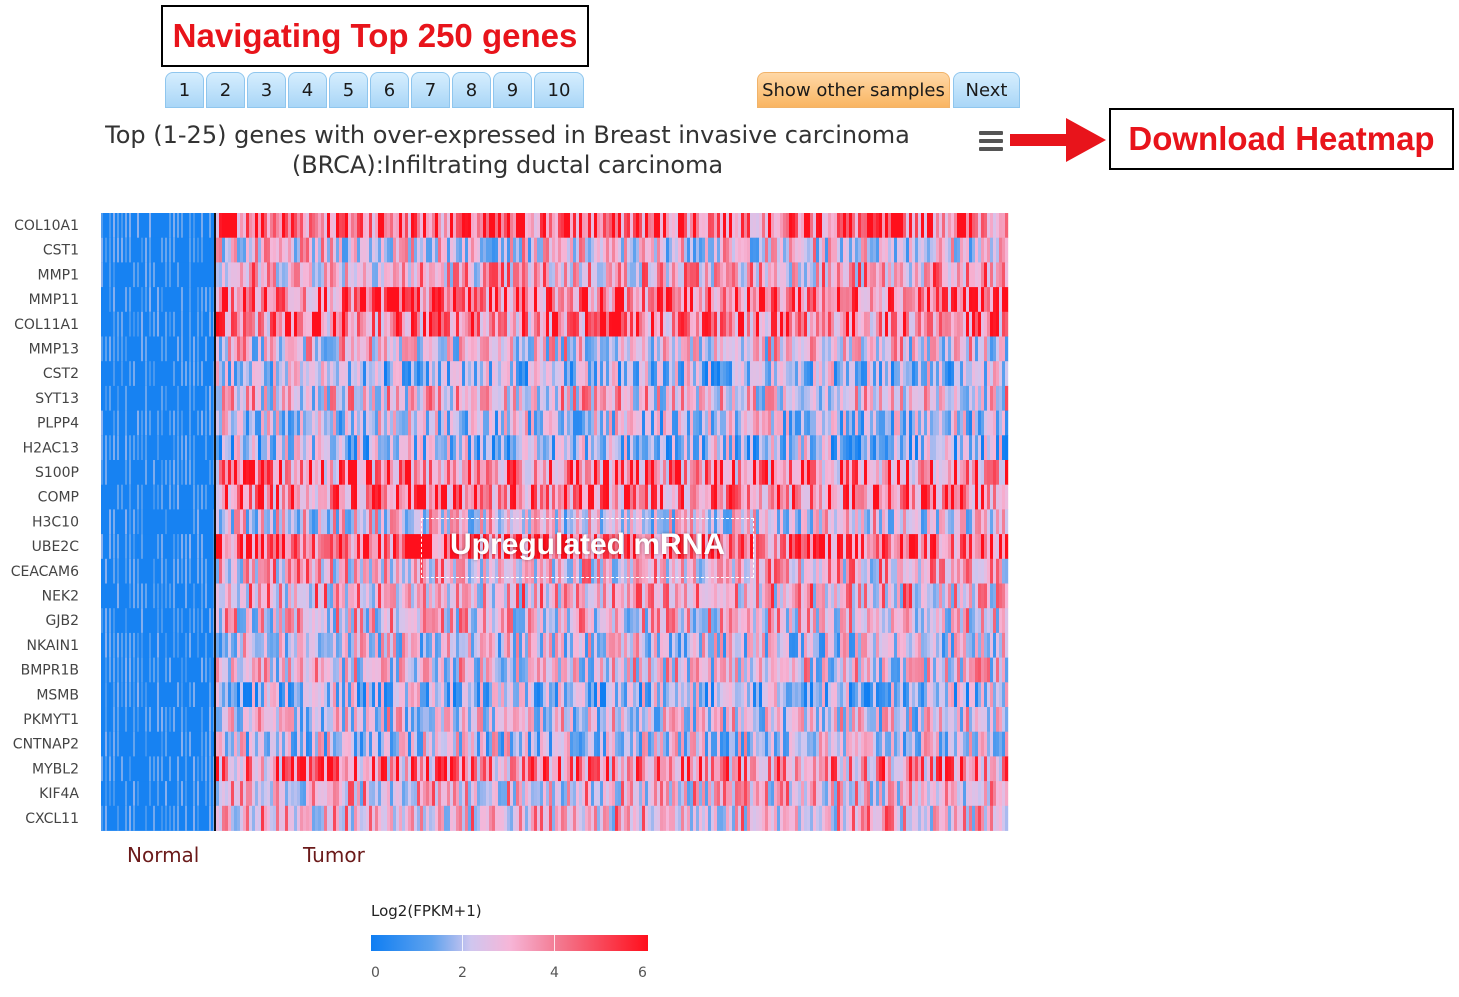 This screenshot has width=1459, height=997. I want to click on gene-label: CXCL11, so click(52, 819).